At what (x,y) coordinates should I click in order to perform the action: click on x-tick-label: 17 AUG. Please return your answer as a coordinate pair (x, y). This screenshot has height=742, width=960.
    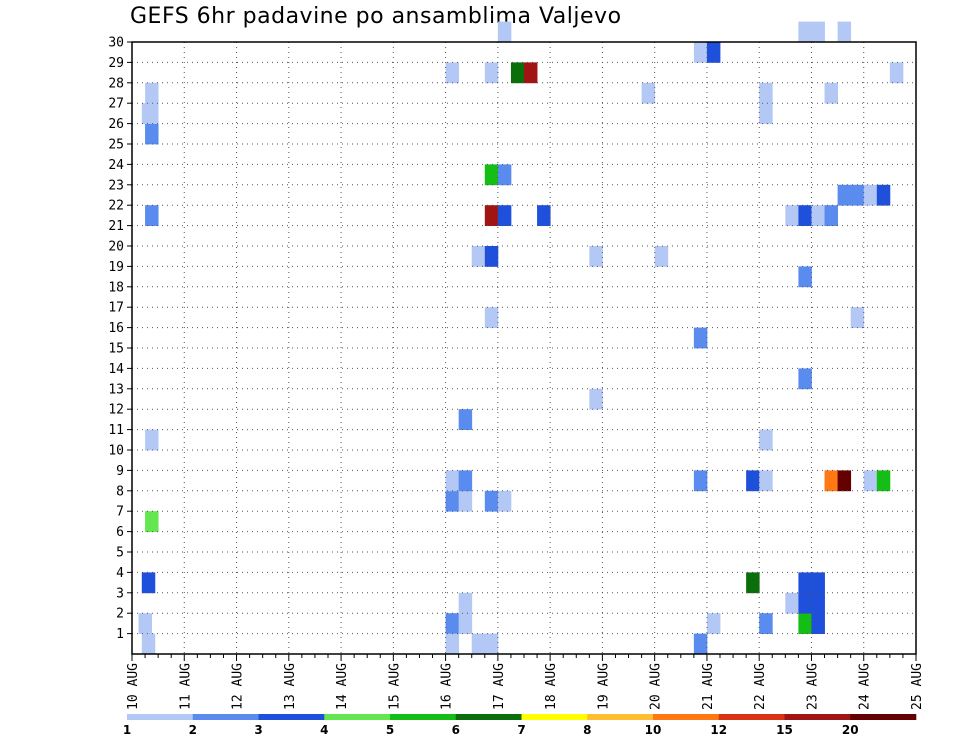
    Looking at the image, I should click on (499, 686).